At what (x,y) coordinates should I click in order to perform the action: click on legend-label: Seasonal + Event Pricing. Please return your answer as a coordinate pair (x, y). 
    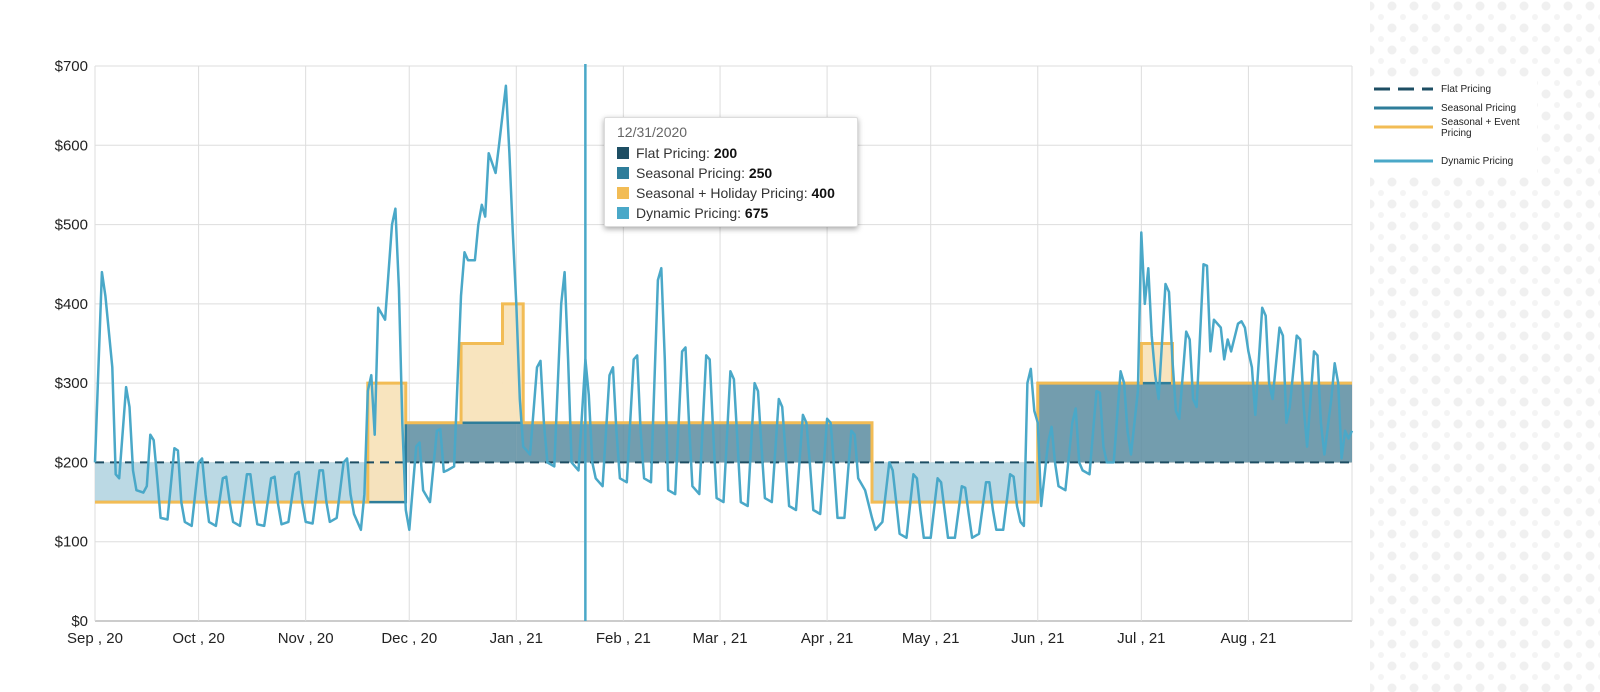
    Looking at the image, I should click on (1480, 128).